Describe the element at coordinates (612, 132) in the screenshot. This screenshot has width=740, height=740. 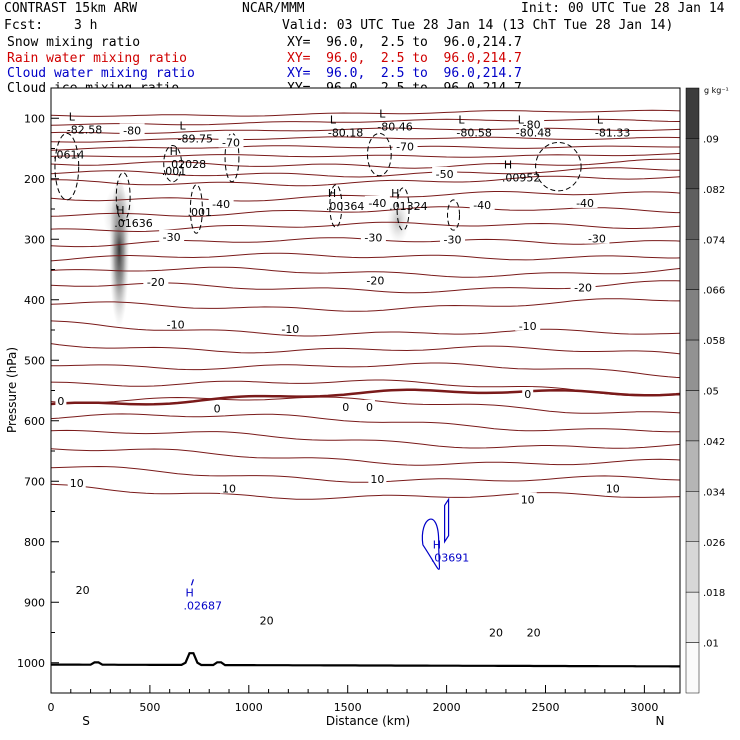
I see `extremum-value: -81.33` at that location.